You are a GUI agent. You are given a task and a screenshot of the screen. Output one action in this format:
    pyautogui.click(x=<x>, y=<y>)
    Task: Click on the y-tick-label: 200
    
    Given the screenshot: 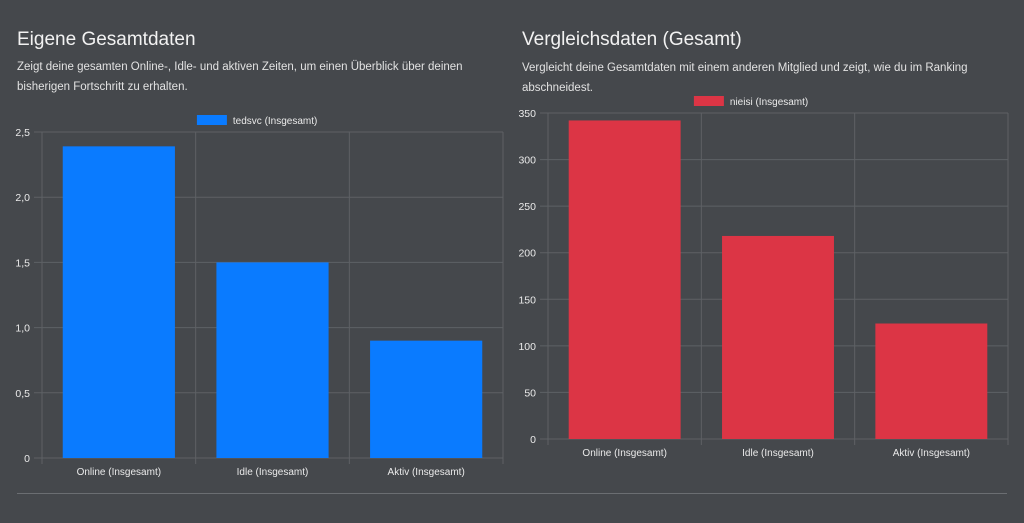 What is the action you would take?
    pyautogui.click(x=527, y=254)
    